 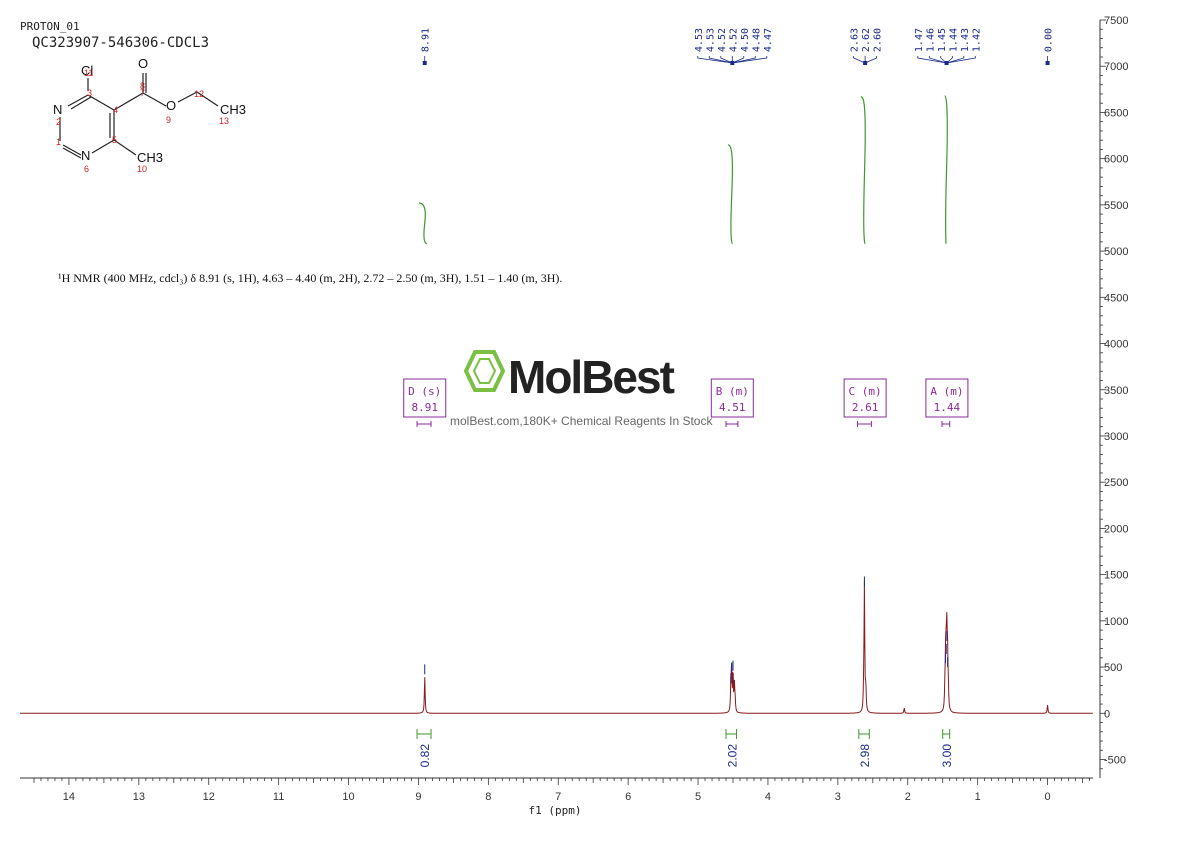 What do you see at coordinates (150, 157) in the screenshot?
I see `atom-ch3-methyl: CH3` at bounding box center [150, 157].